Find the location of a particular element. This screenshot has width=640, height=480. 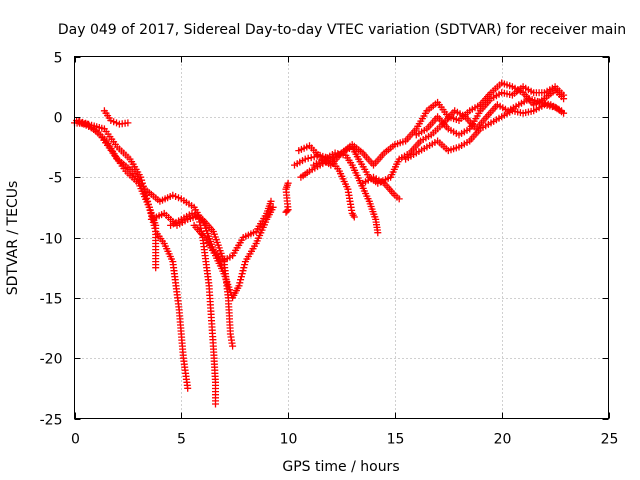

series-arc-m is located at coordinates (381, 188).